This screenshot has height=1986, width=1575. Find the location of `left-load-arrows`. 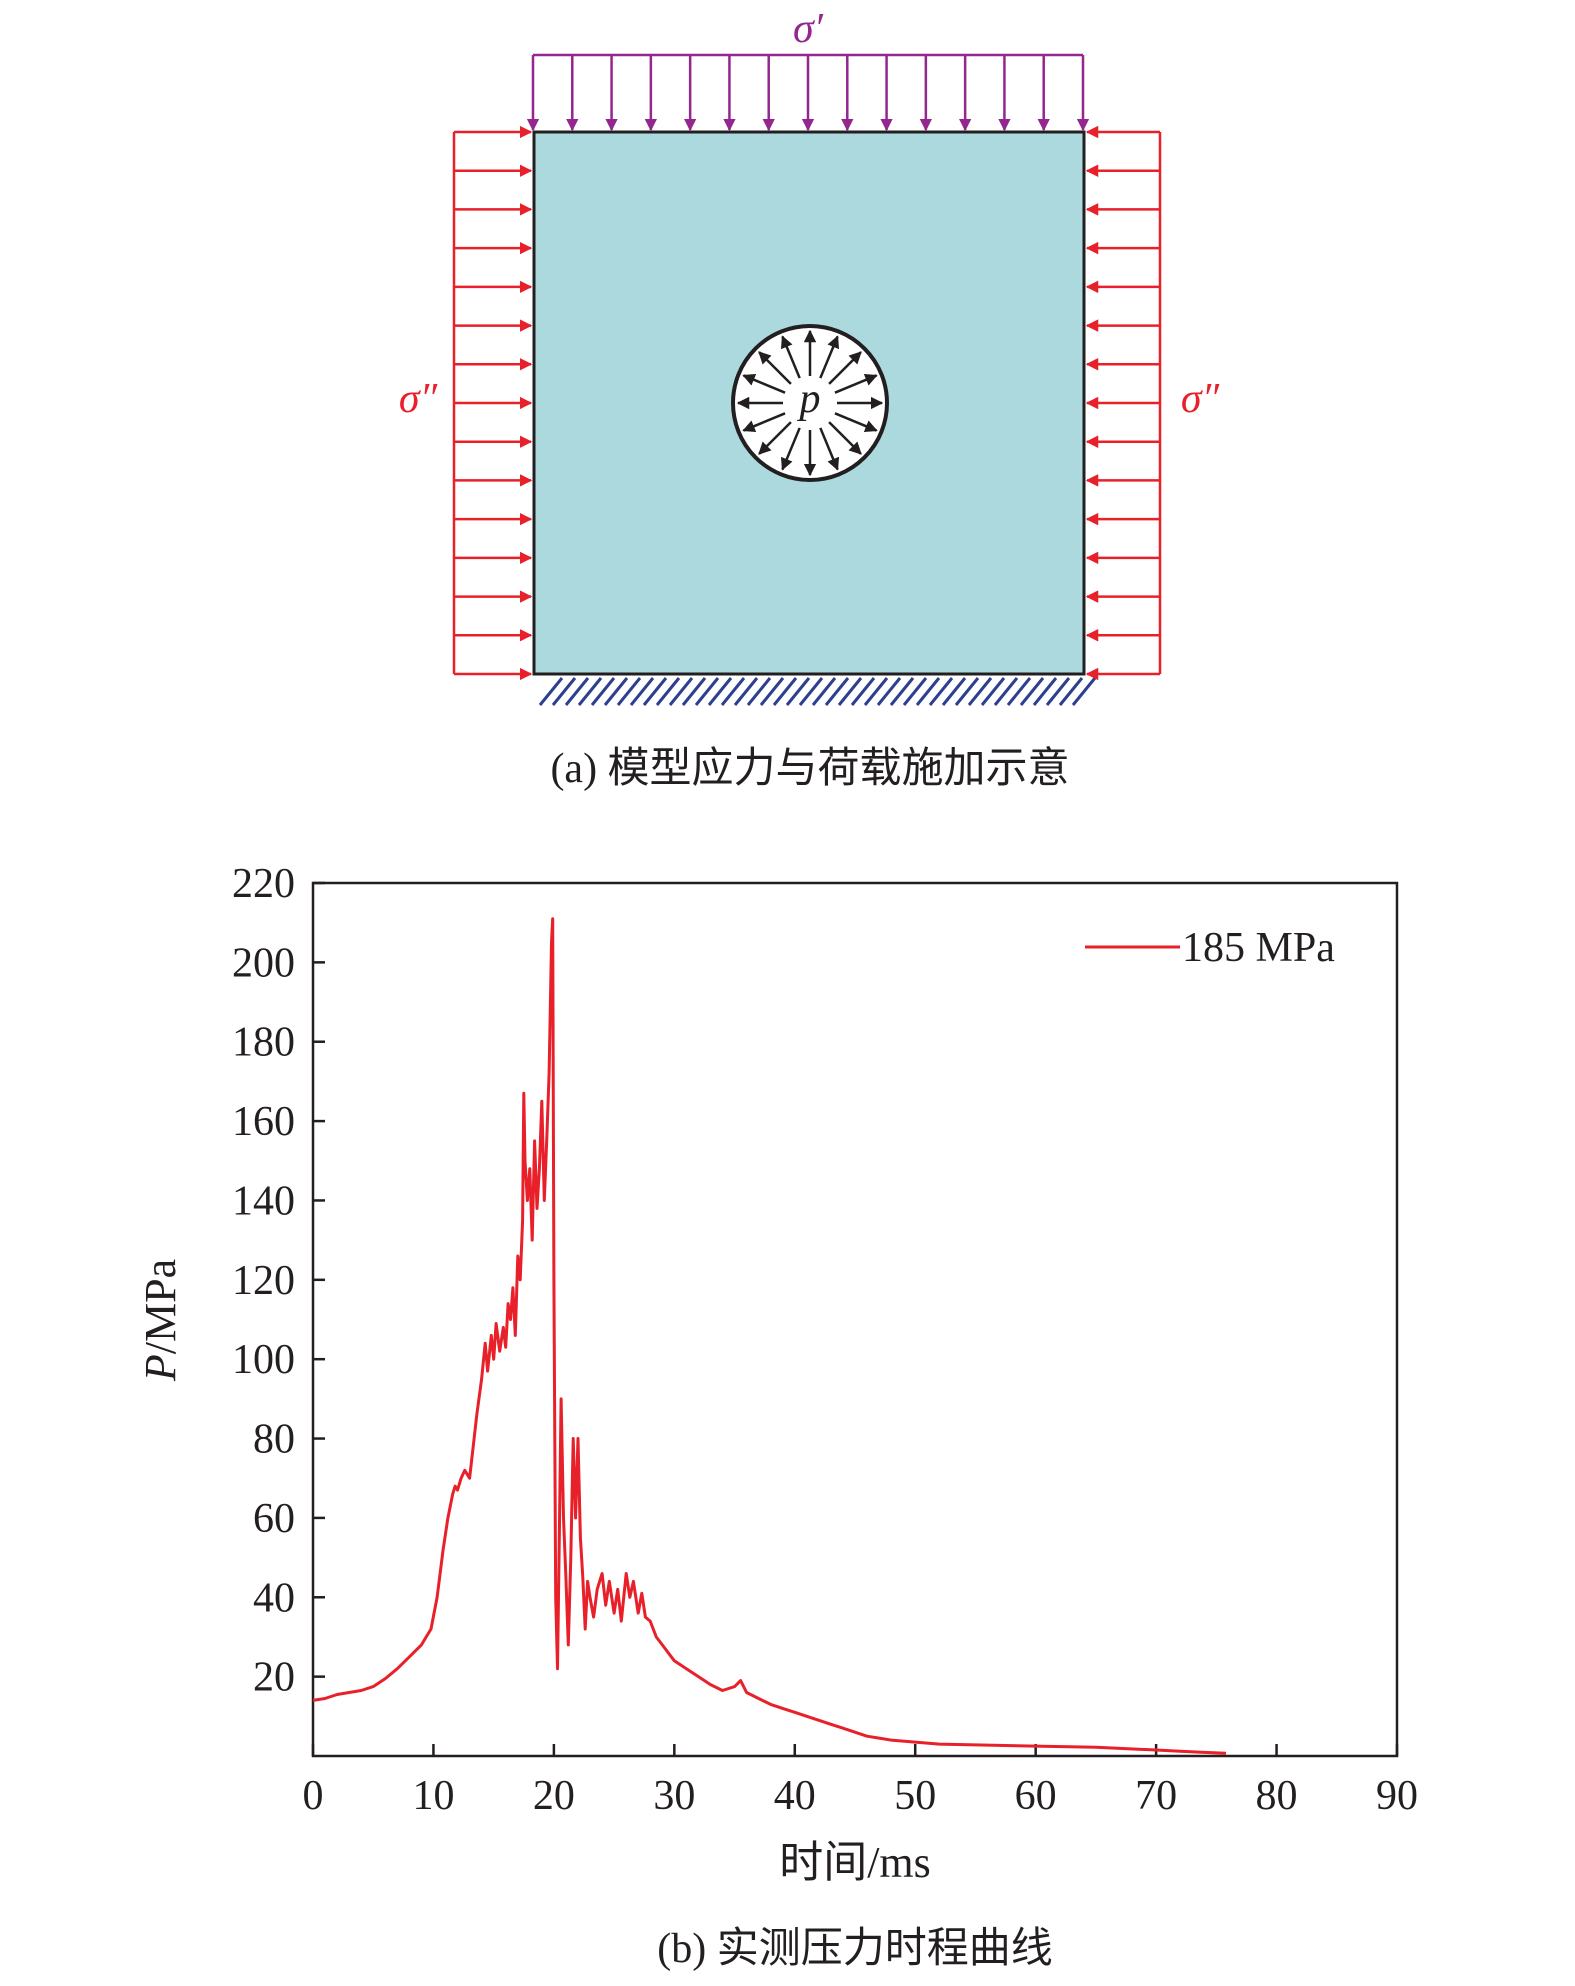

left-load-arrows is located at coordinates (492, 403).